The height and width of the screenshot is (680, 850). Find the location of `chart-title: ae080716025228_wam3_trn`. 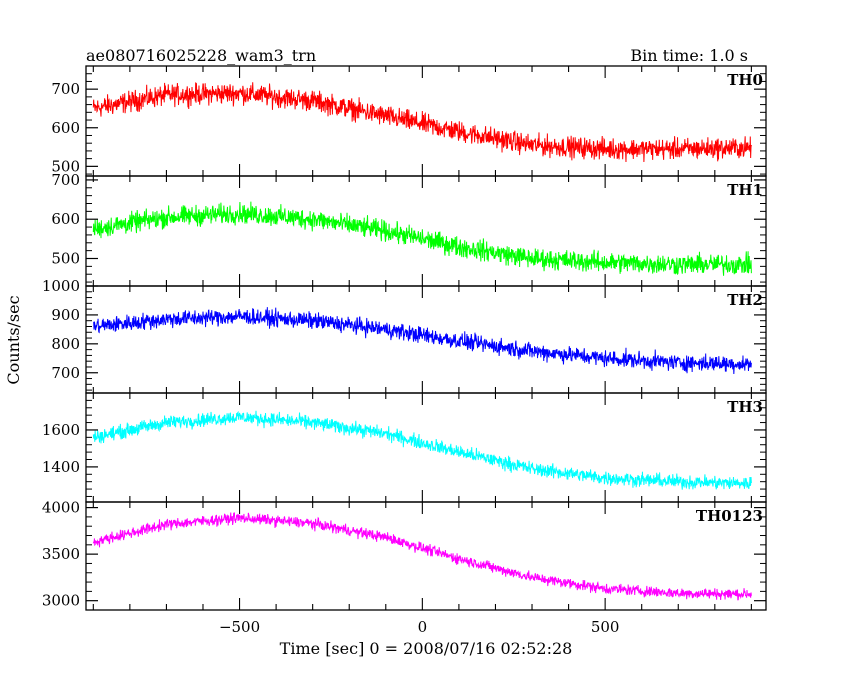

chart-title: ae080716025228_wam3_trn is located at coordinates (201, 55).